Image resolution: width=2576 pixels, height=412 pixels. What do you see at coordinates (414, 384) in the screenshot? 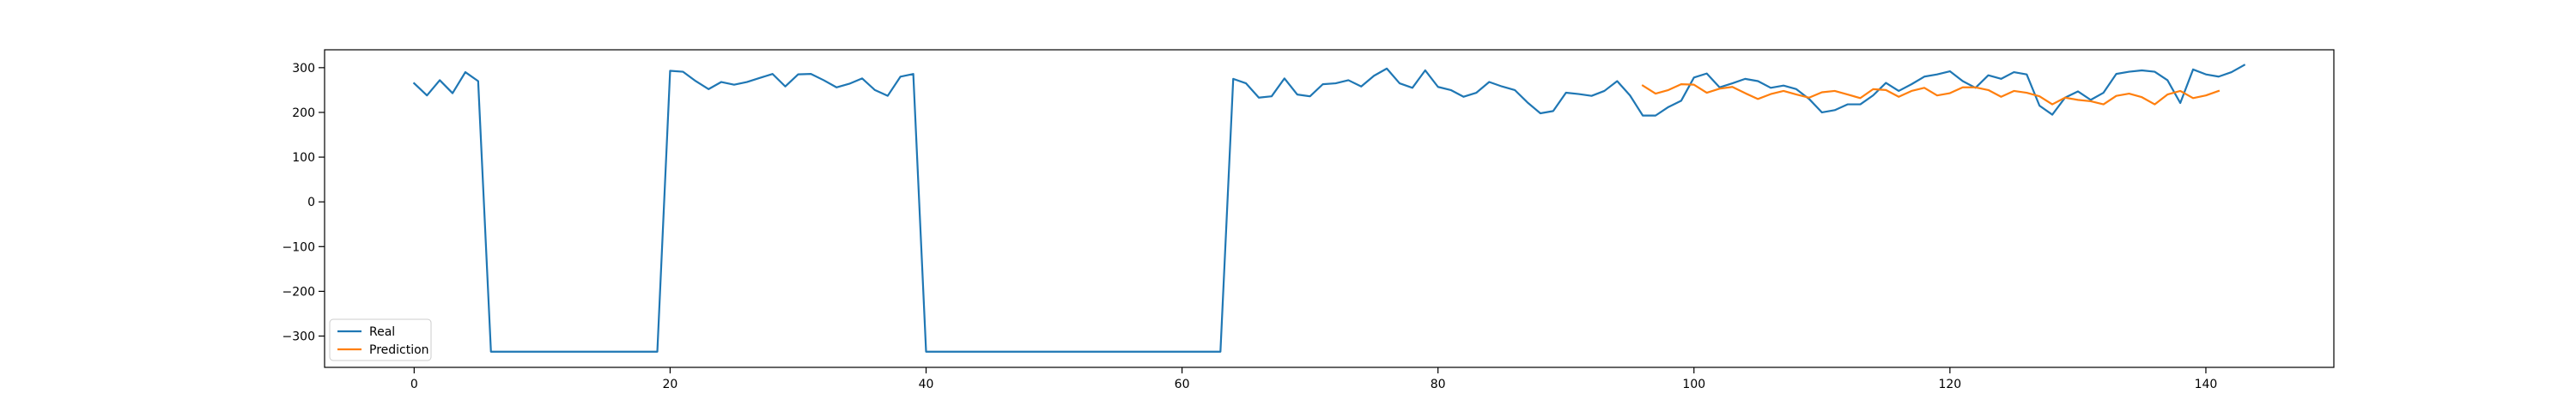
I see `x-tick-label: 0` at bounding box center [414, 384].